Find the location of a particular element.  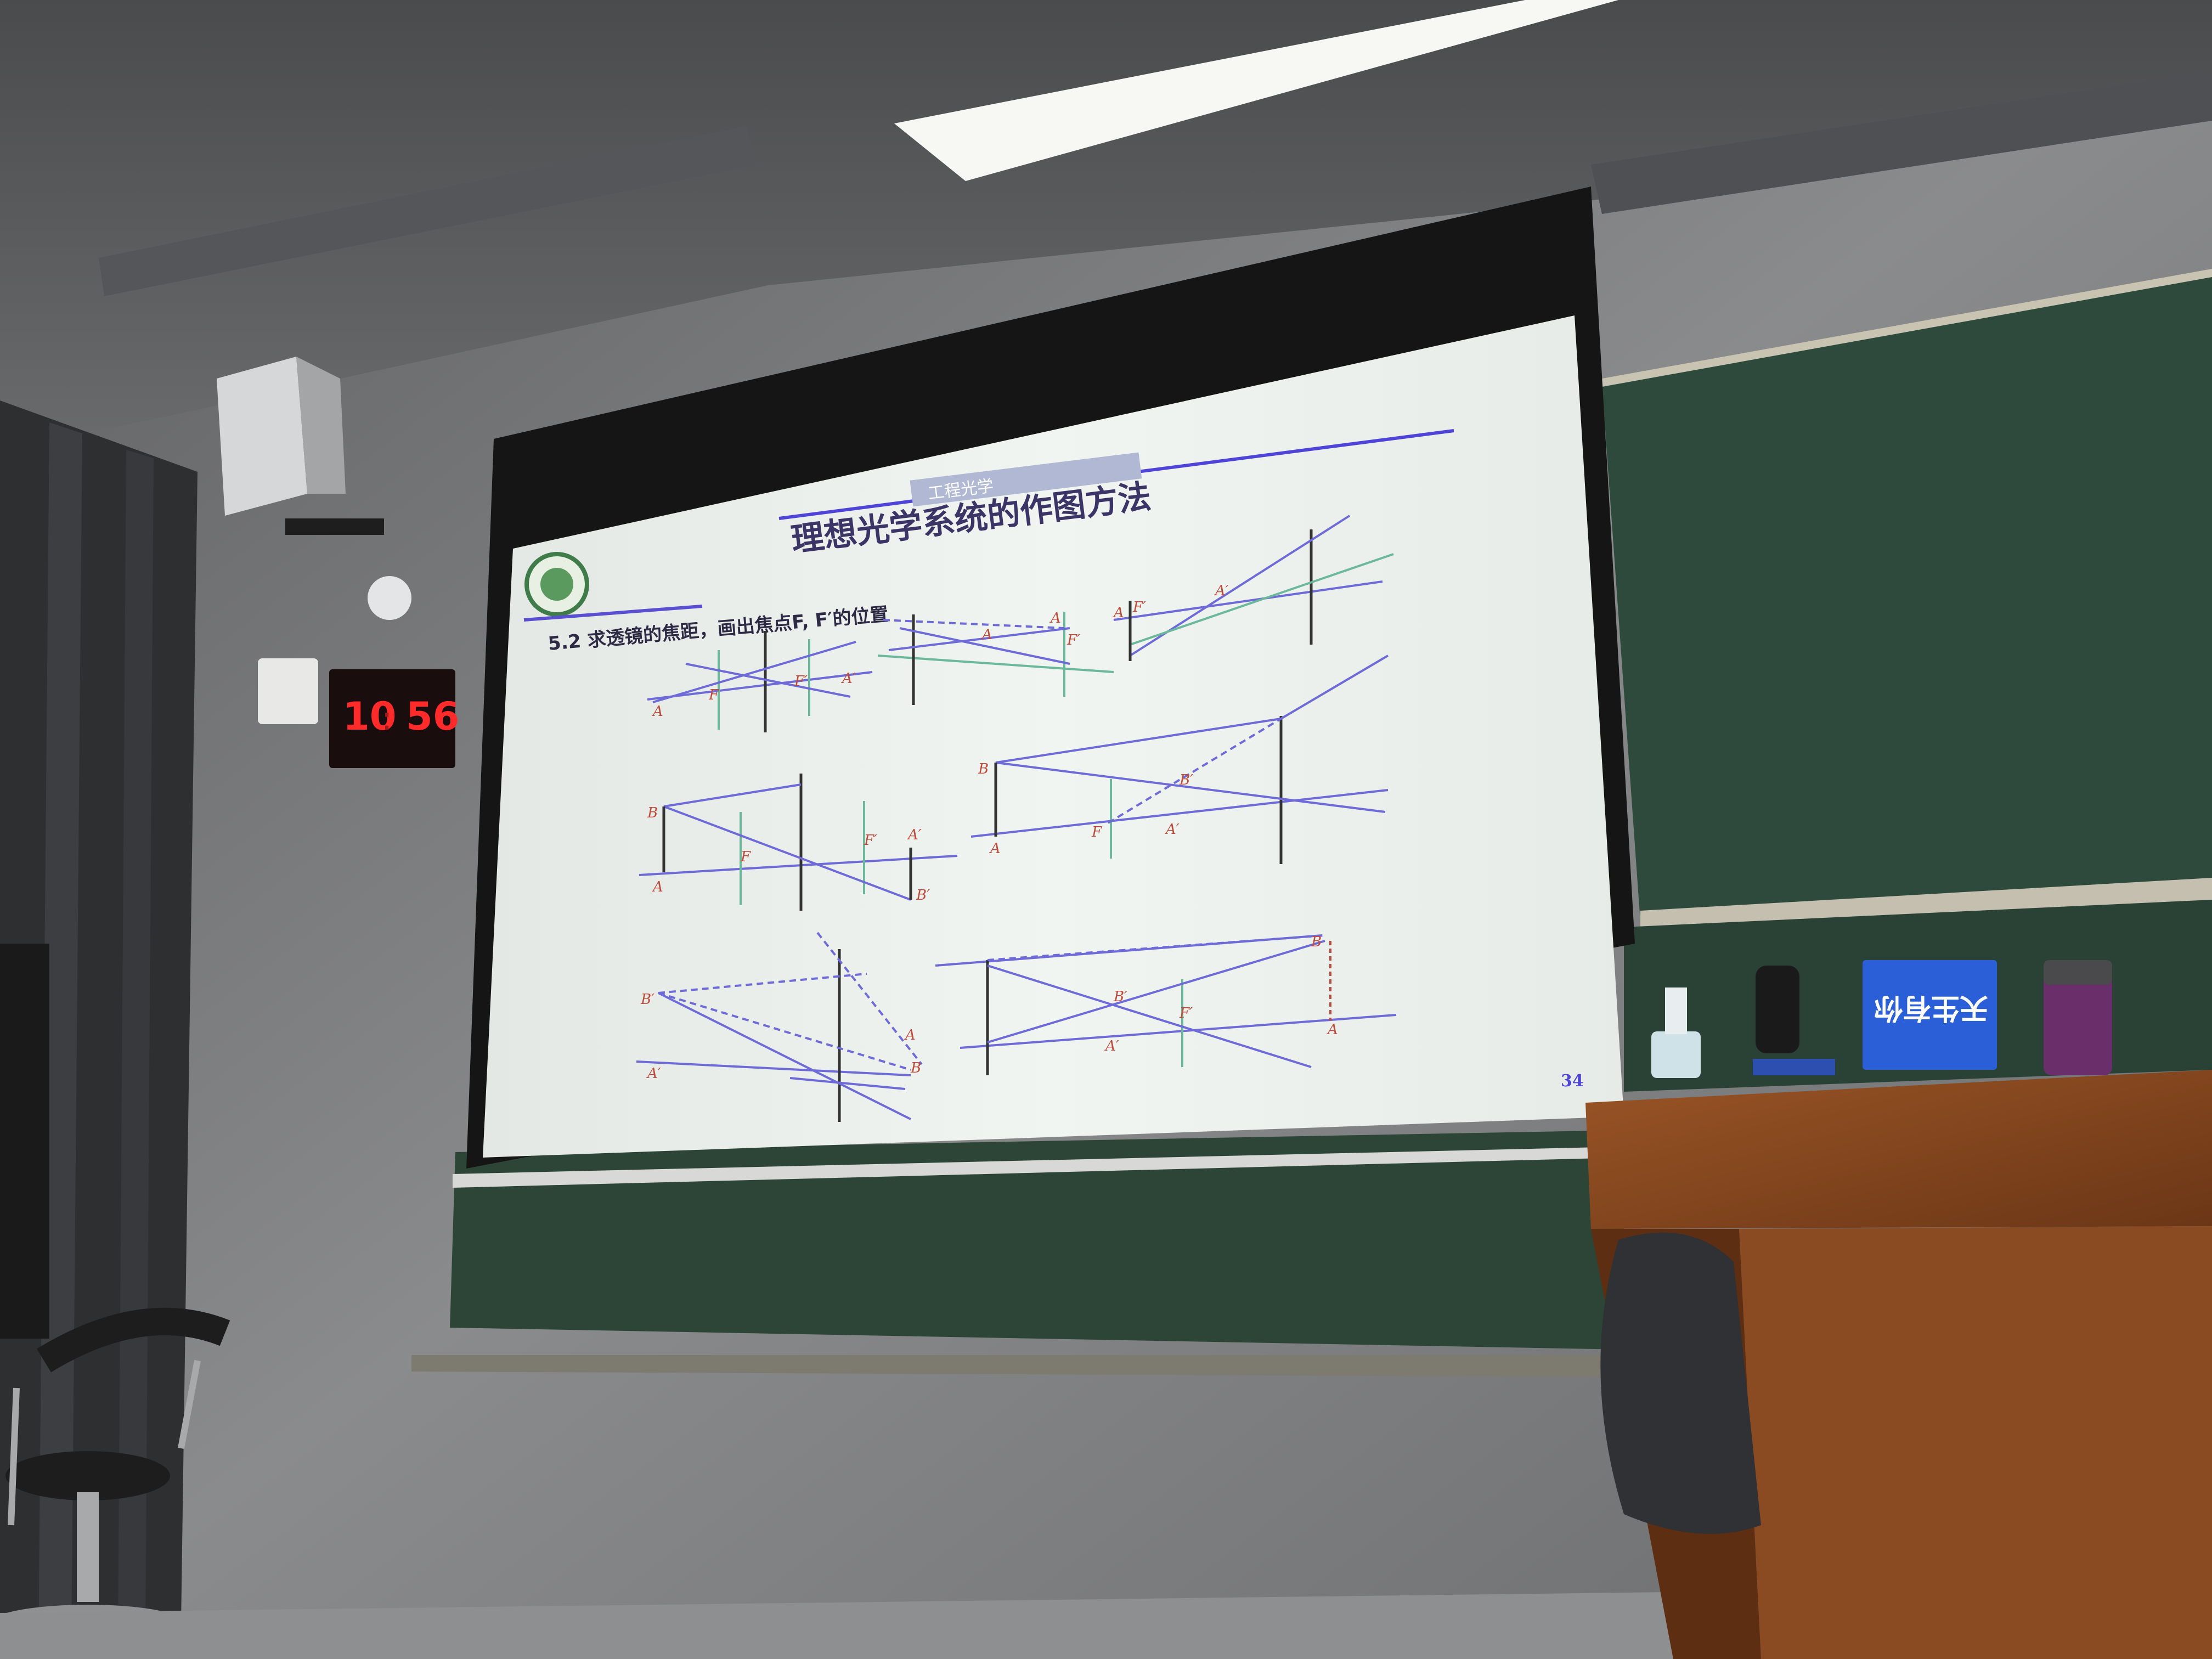

chair-seat is located at coordinates (87, 1476).